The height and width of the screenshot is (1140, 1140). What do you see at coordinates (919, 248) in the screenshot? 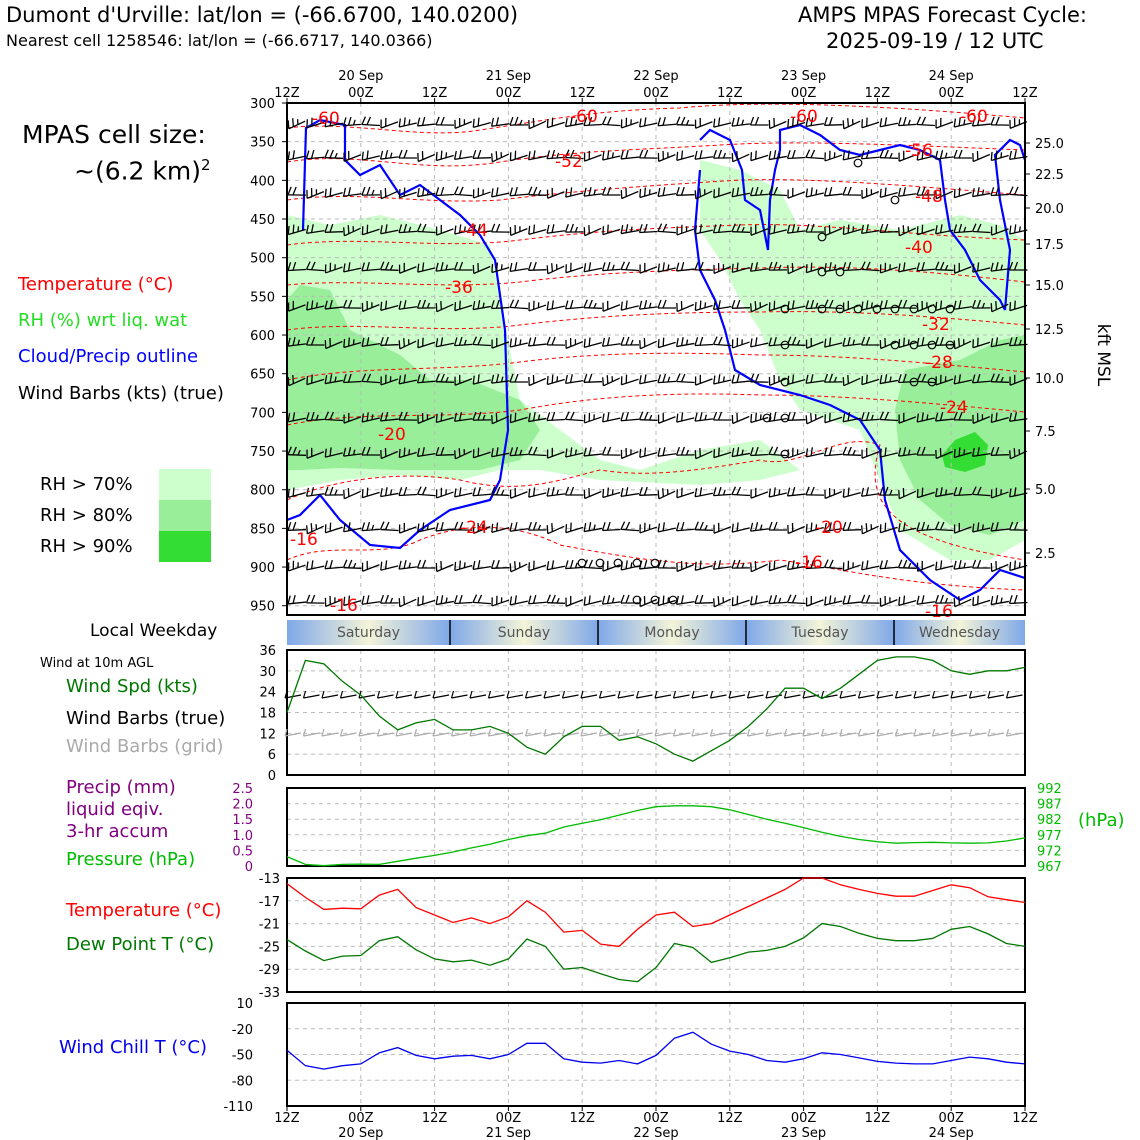
I see `temperature-label-8: -40` at bounding box center [919, 248].